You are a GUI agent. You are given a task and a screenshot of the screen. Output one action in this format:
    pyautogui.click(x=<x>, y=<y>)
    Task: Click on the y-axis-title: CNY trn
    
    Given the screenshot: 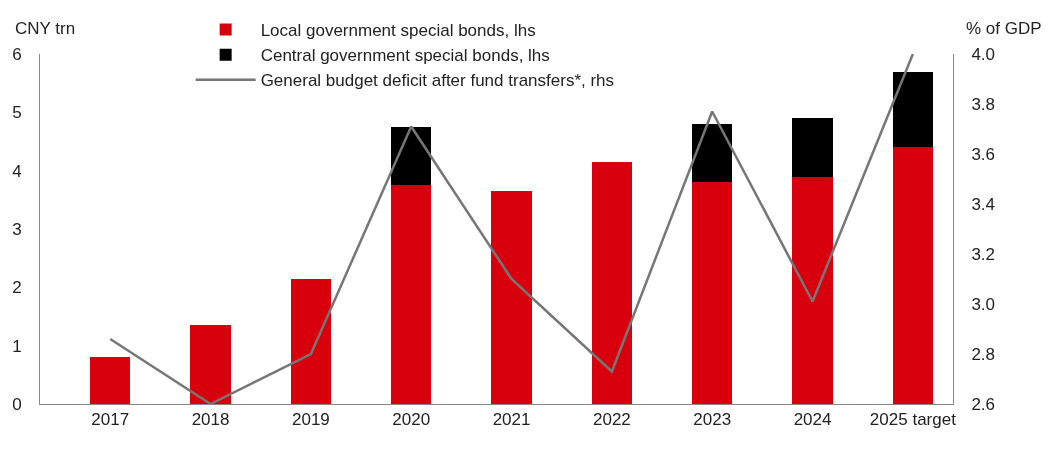 What is the action you would take?
    pyautogui.click(x=45, y=28)
    